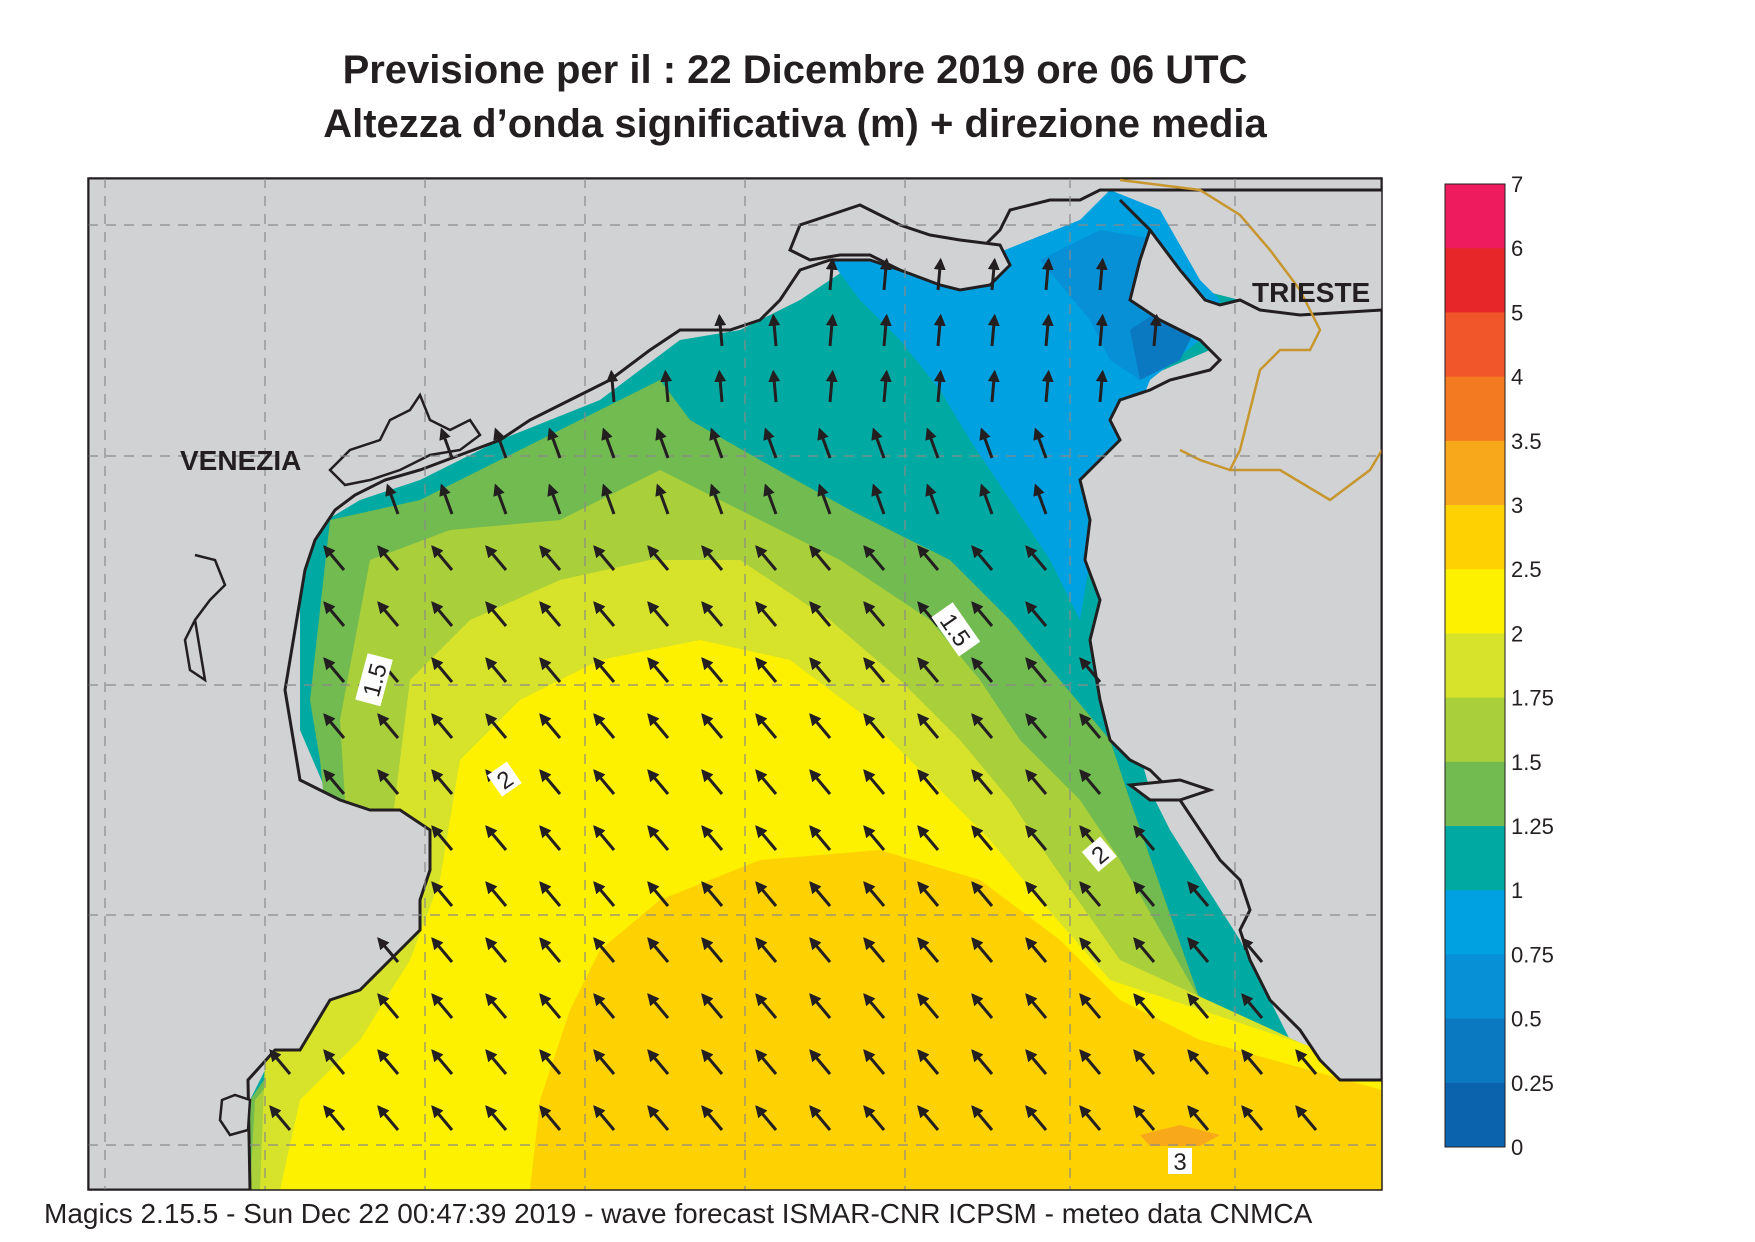  Describe the element at coordinates (1517, 248) in the screenshot. I see `legend-tick-label: 6` at that location.